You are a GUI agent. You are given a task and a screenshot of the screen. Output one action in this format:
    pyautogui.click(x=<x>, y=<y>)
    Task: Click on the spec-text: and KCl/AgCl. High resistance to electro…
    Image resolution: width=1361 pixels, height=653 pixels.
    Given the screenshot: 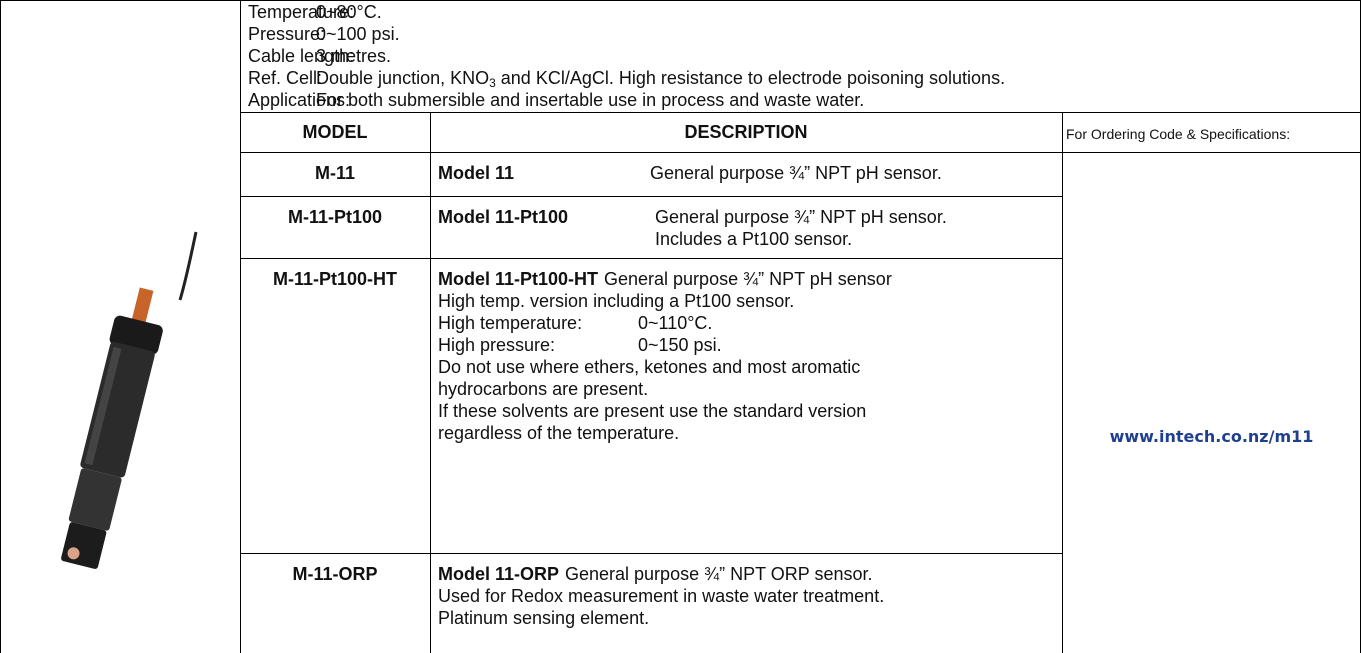 What is the action you would take?
    pyautogui.click(x=750, y=78)
    